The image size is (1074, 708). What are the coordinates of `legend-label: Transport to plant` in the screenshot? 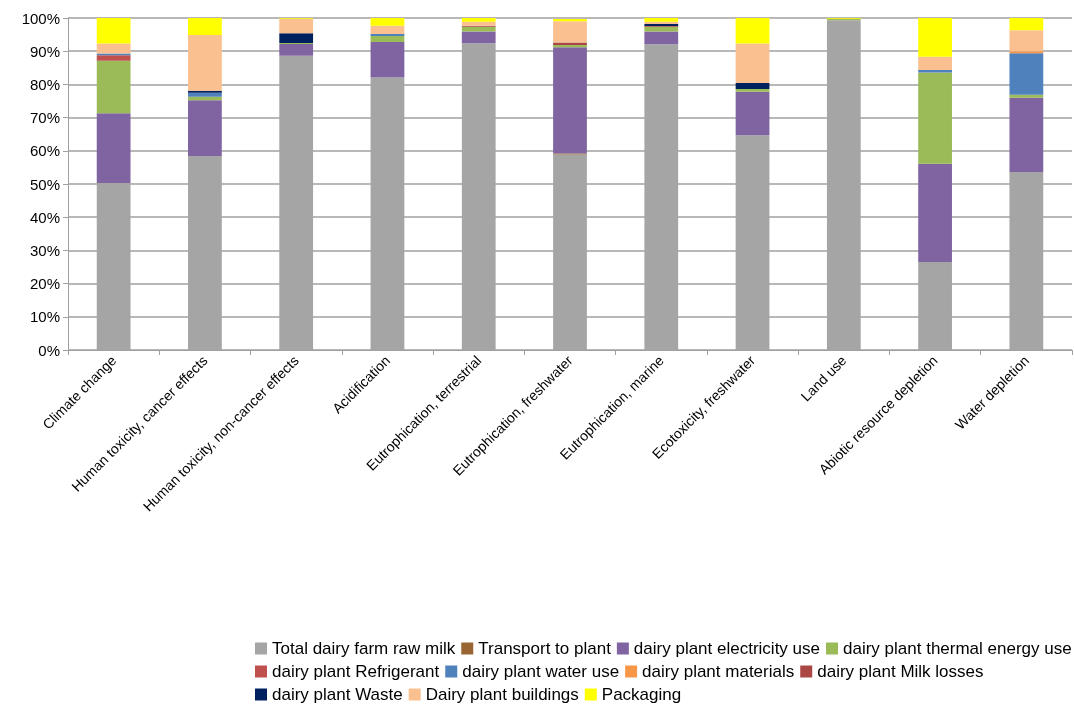 It's located at (545, 648).